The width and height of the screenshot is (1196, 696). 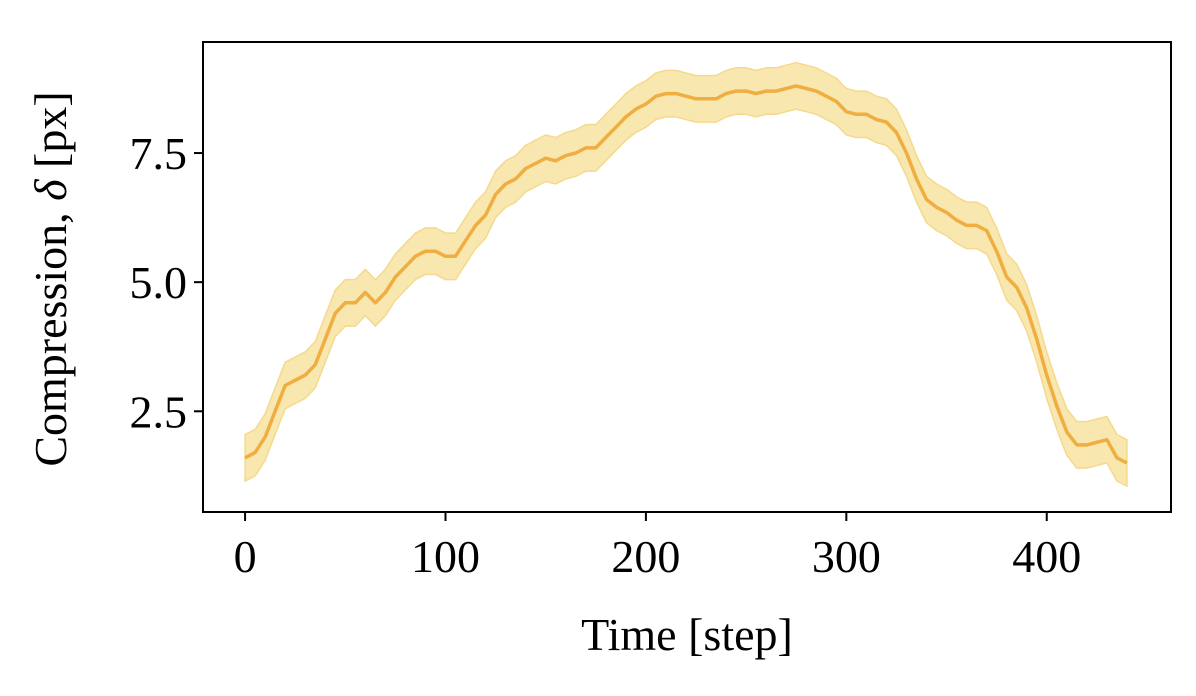 I want to click on y-axis-label: Compression, δ [px], so click(x=50, y=278).